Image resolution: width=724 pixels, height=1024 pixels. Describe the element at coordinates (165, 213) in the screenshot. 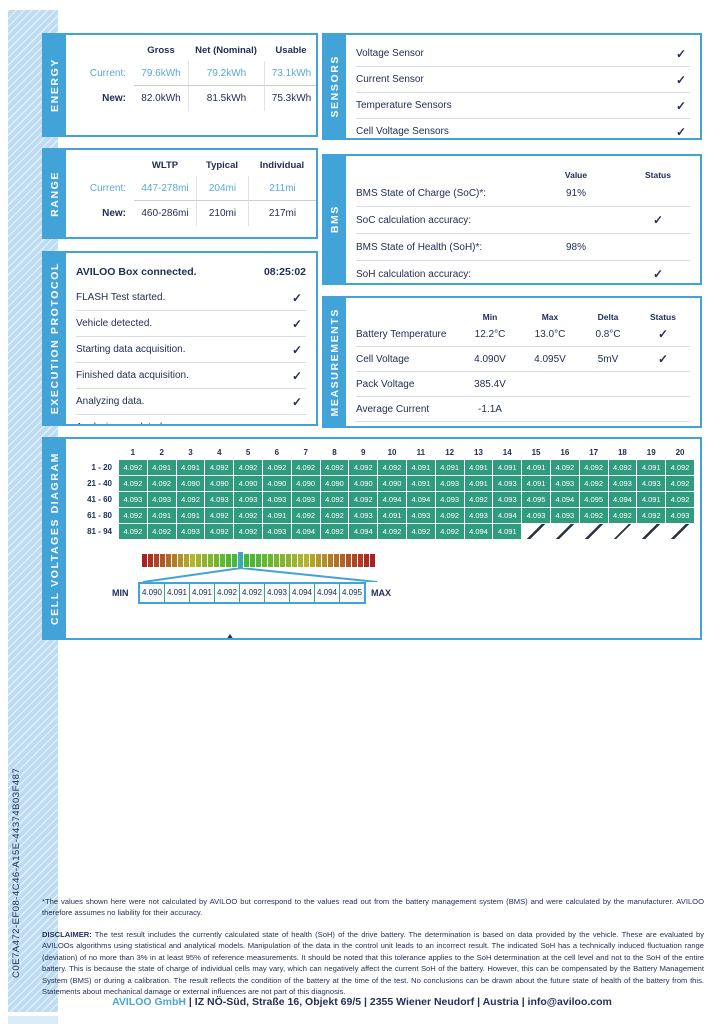

I see `value-cell: 460-286mi` at that location.